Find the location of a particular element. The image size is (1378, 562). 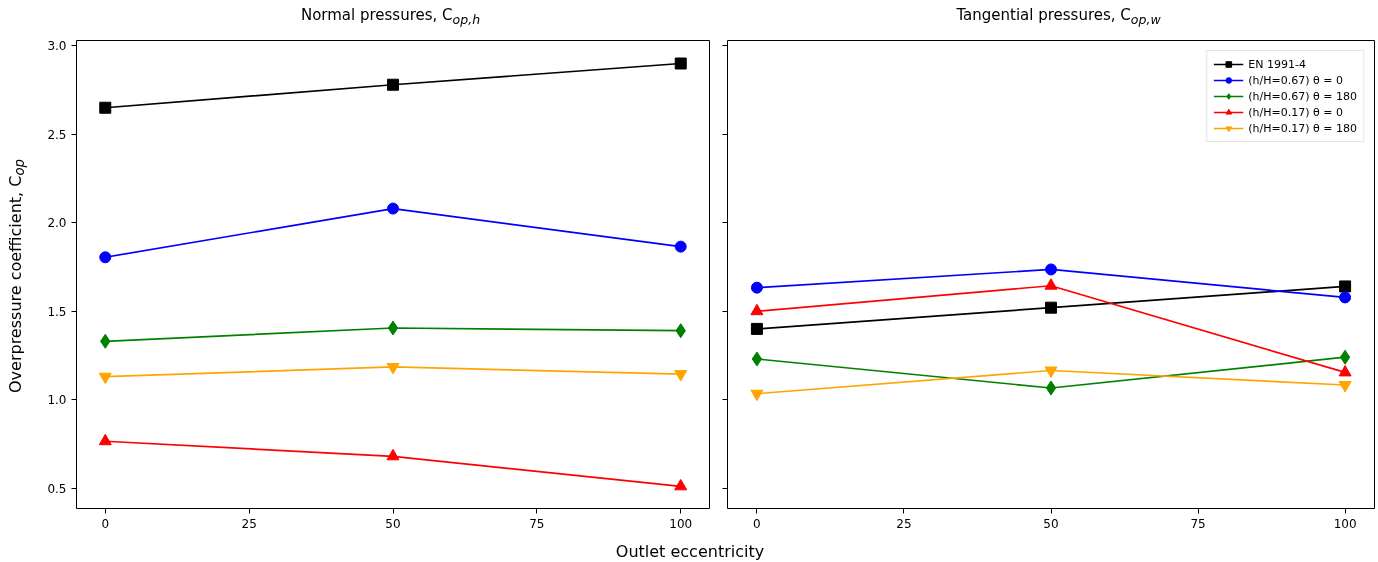

legend-label: EN 1991-4 is located at coordinates (1277, 64).